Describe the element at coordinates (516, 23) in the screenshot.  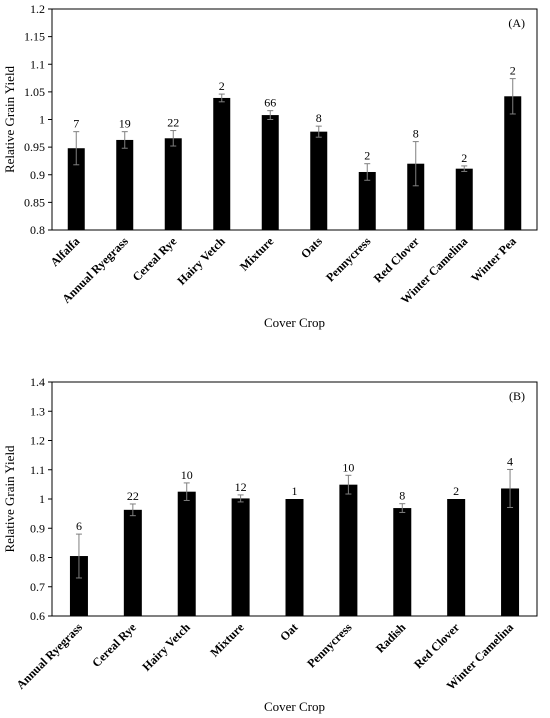
I see `panel-label: (A)` at that location.